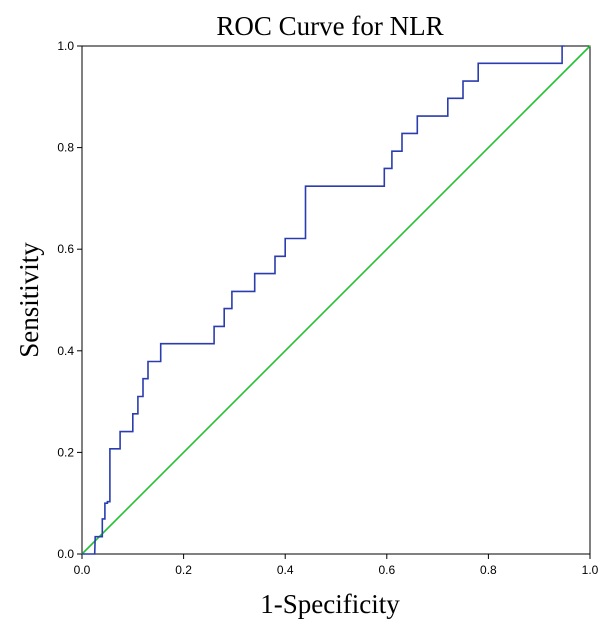  I want to click on x-tick-label: 0.0, so click(82, 570).